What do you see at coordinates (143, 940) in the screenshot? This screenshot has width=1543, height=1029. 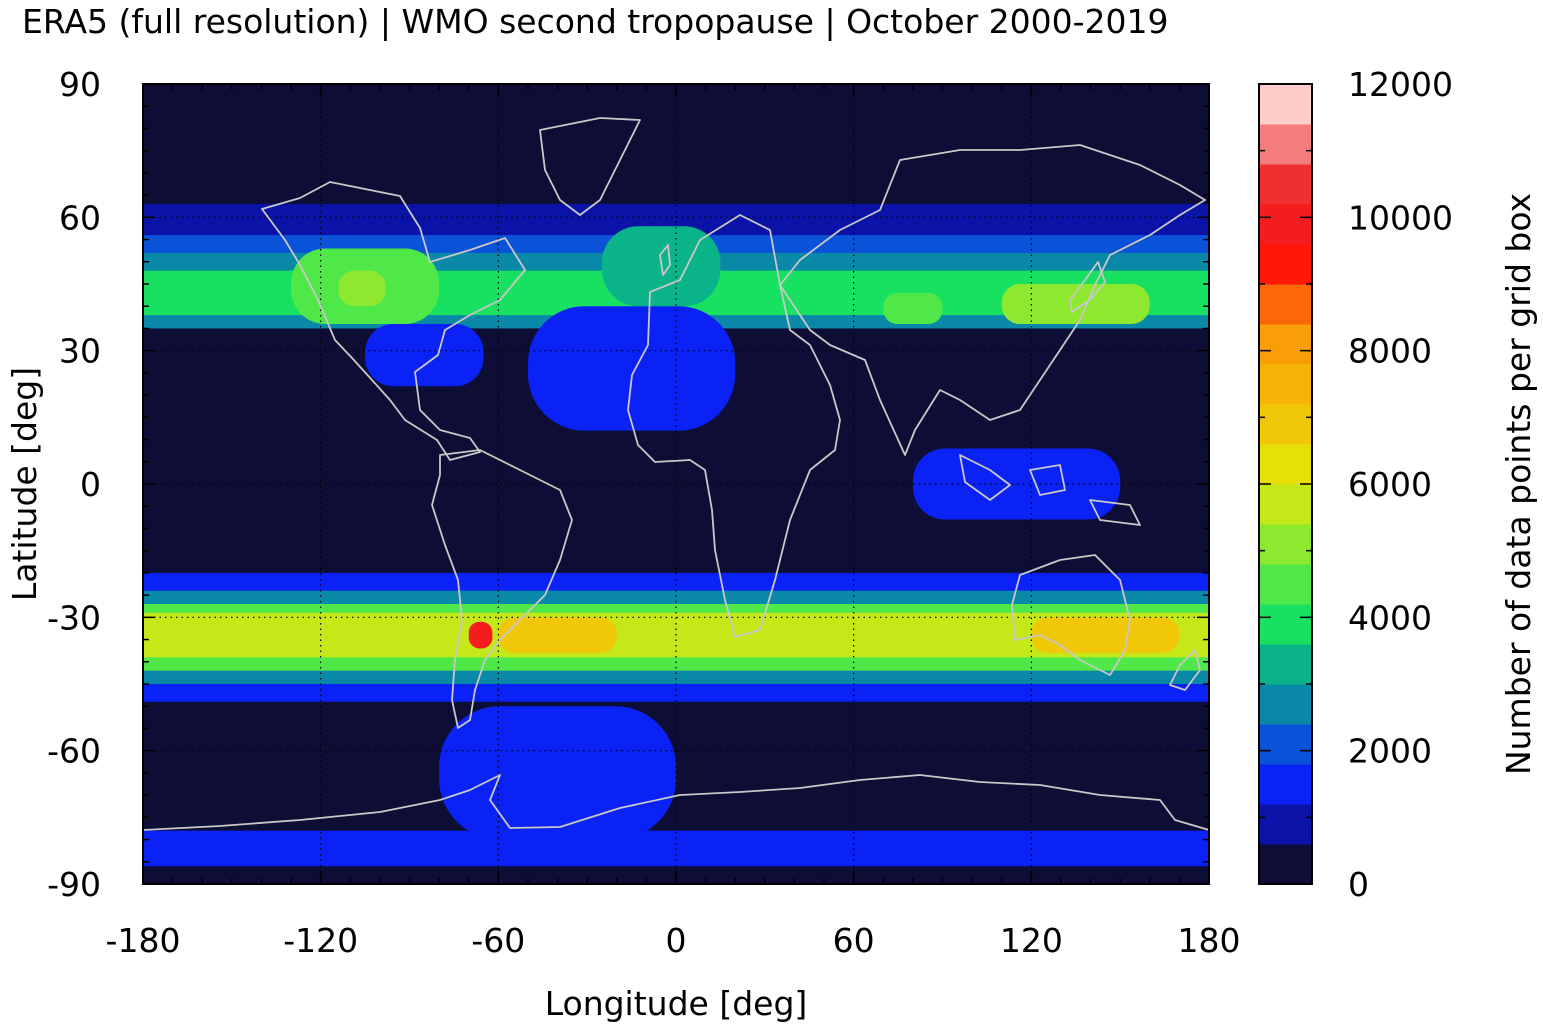 I see `x-tick-label: -180` at bounding box center [143, 940].